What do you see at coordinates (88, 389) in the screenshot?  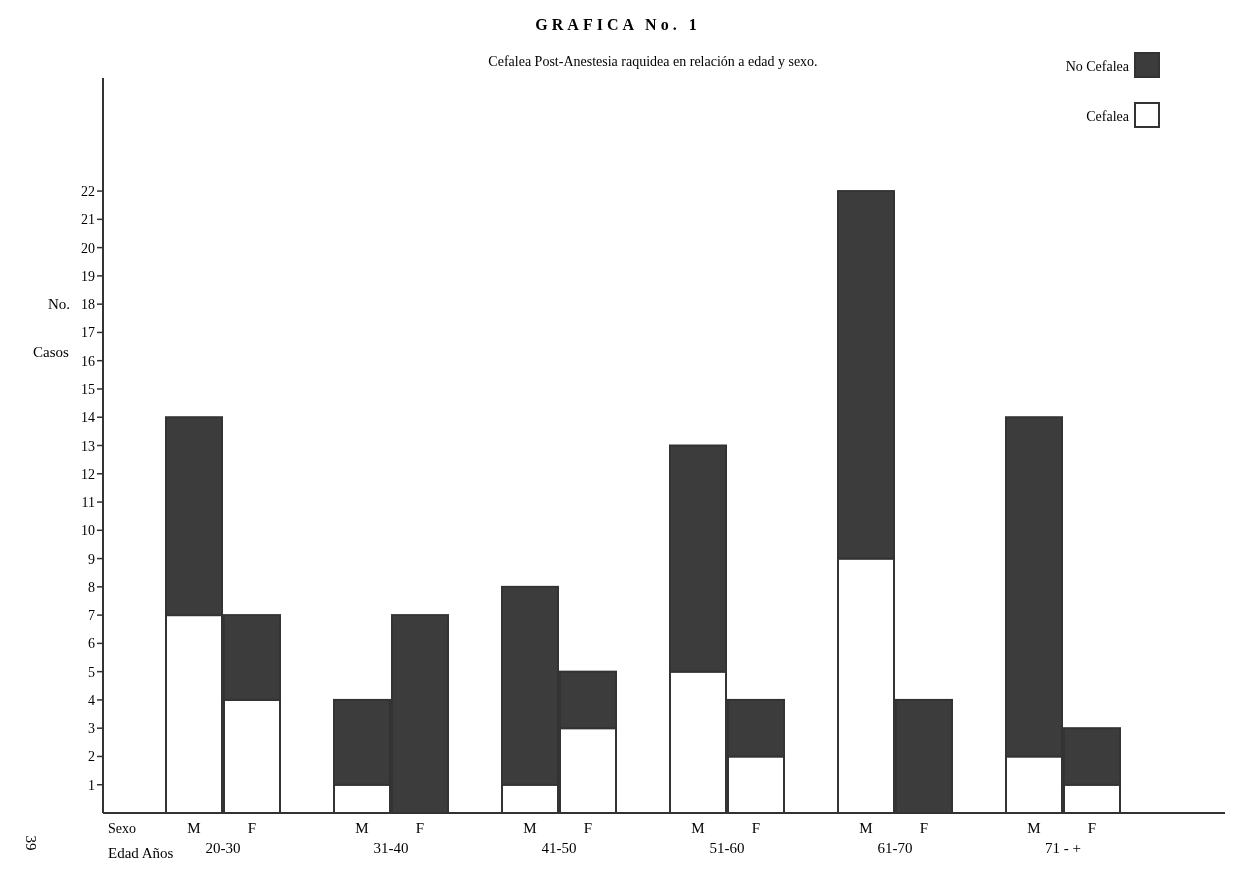 I see `y-tick-label: 15` at bounding box center [88, 389].